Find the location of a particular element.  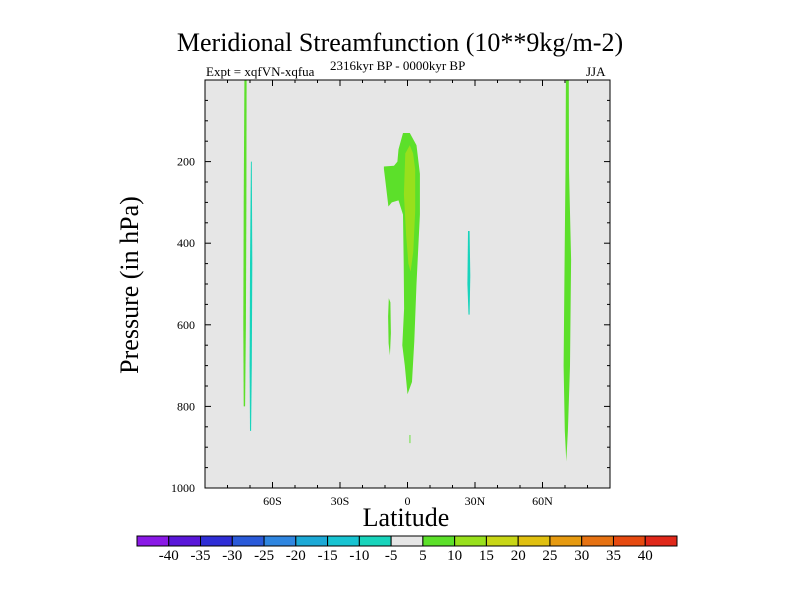

colorbar-label: 35 is located at coordinates (613, 556).